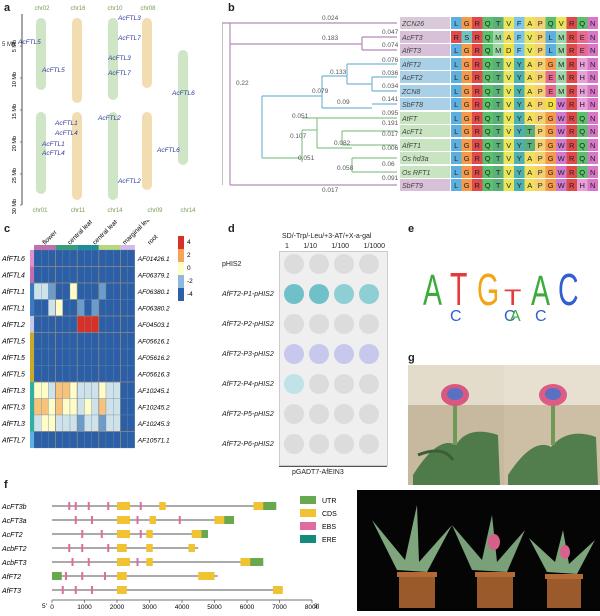 The height and width of the screenshot is (616, 600). What do you see at coordinates (338, 72) in the screenshot?
I see `branch-length: 0.133` at bounding box center [338, 72].